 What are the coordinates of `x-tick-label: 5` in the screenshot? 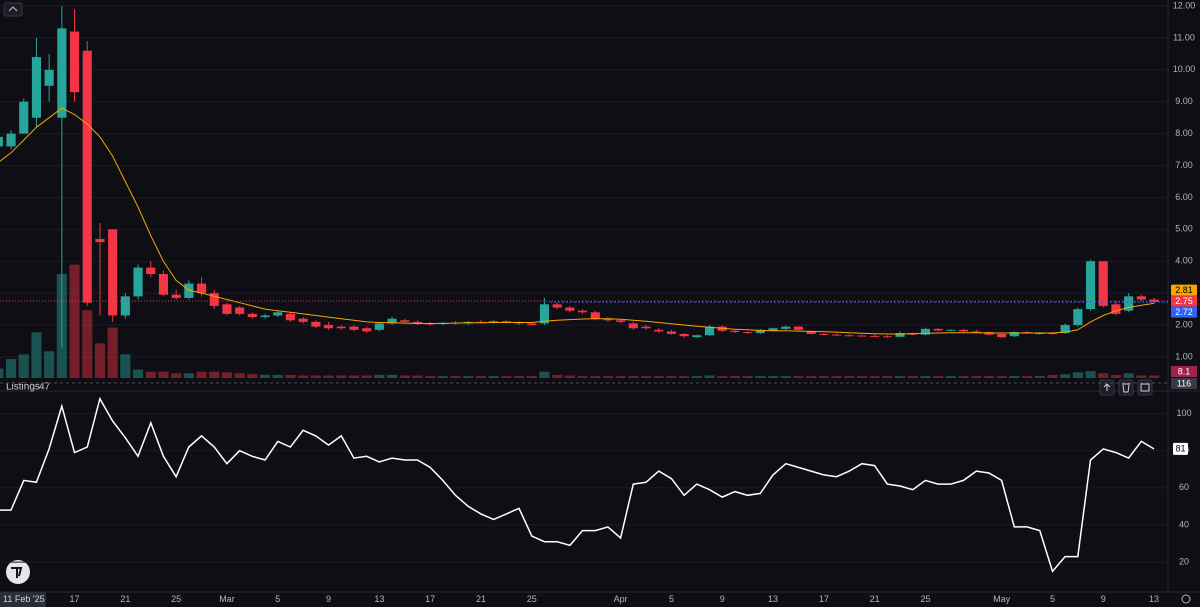 It's located at (277, 599).